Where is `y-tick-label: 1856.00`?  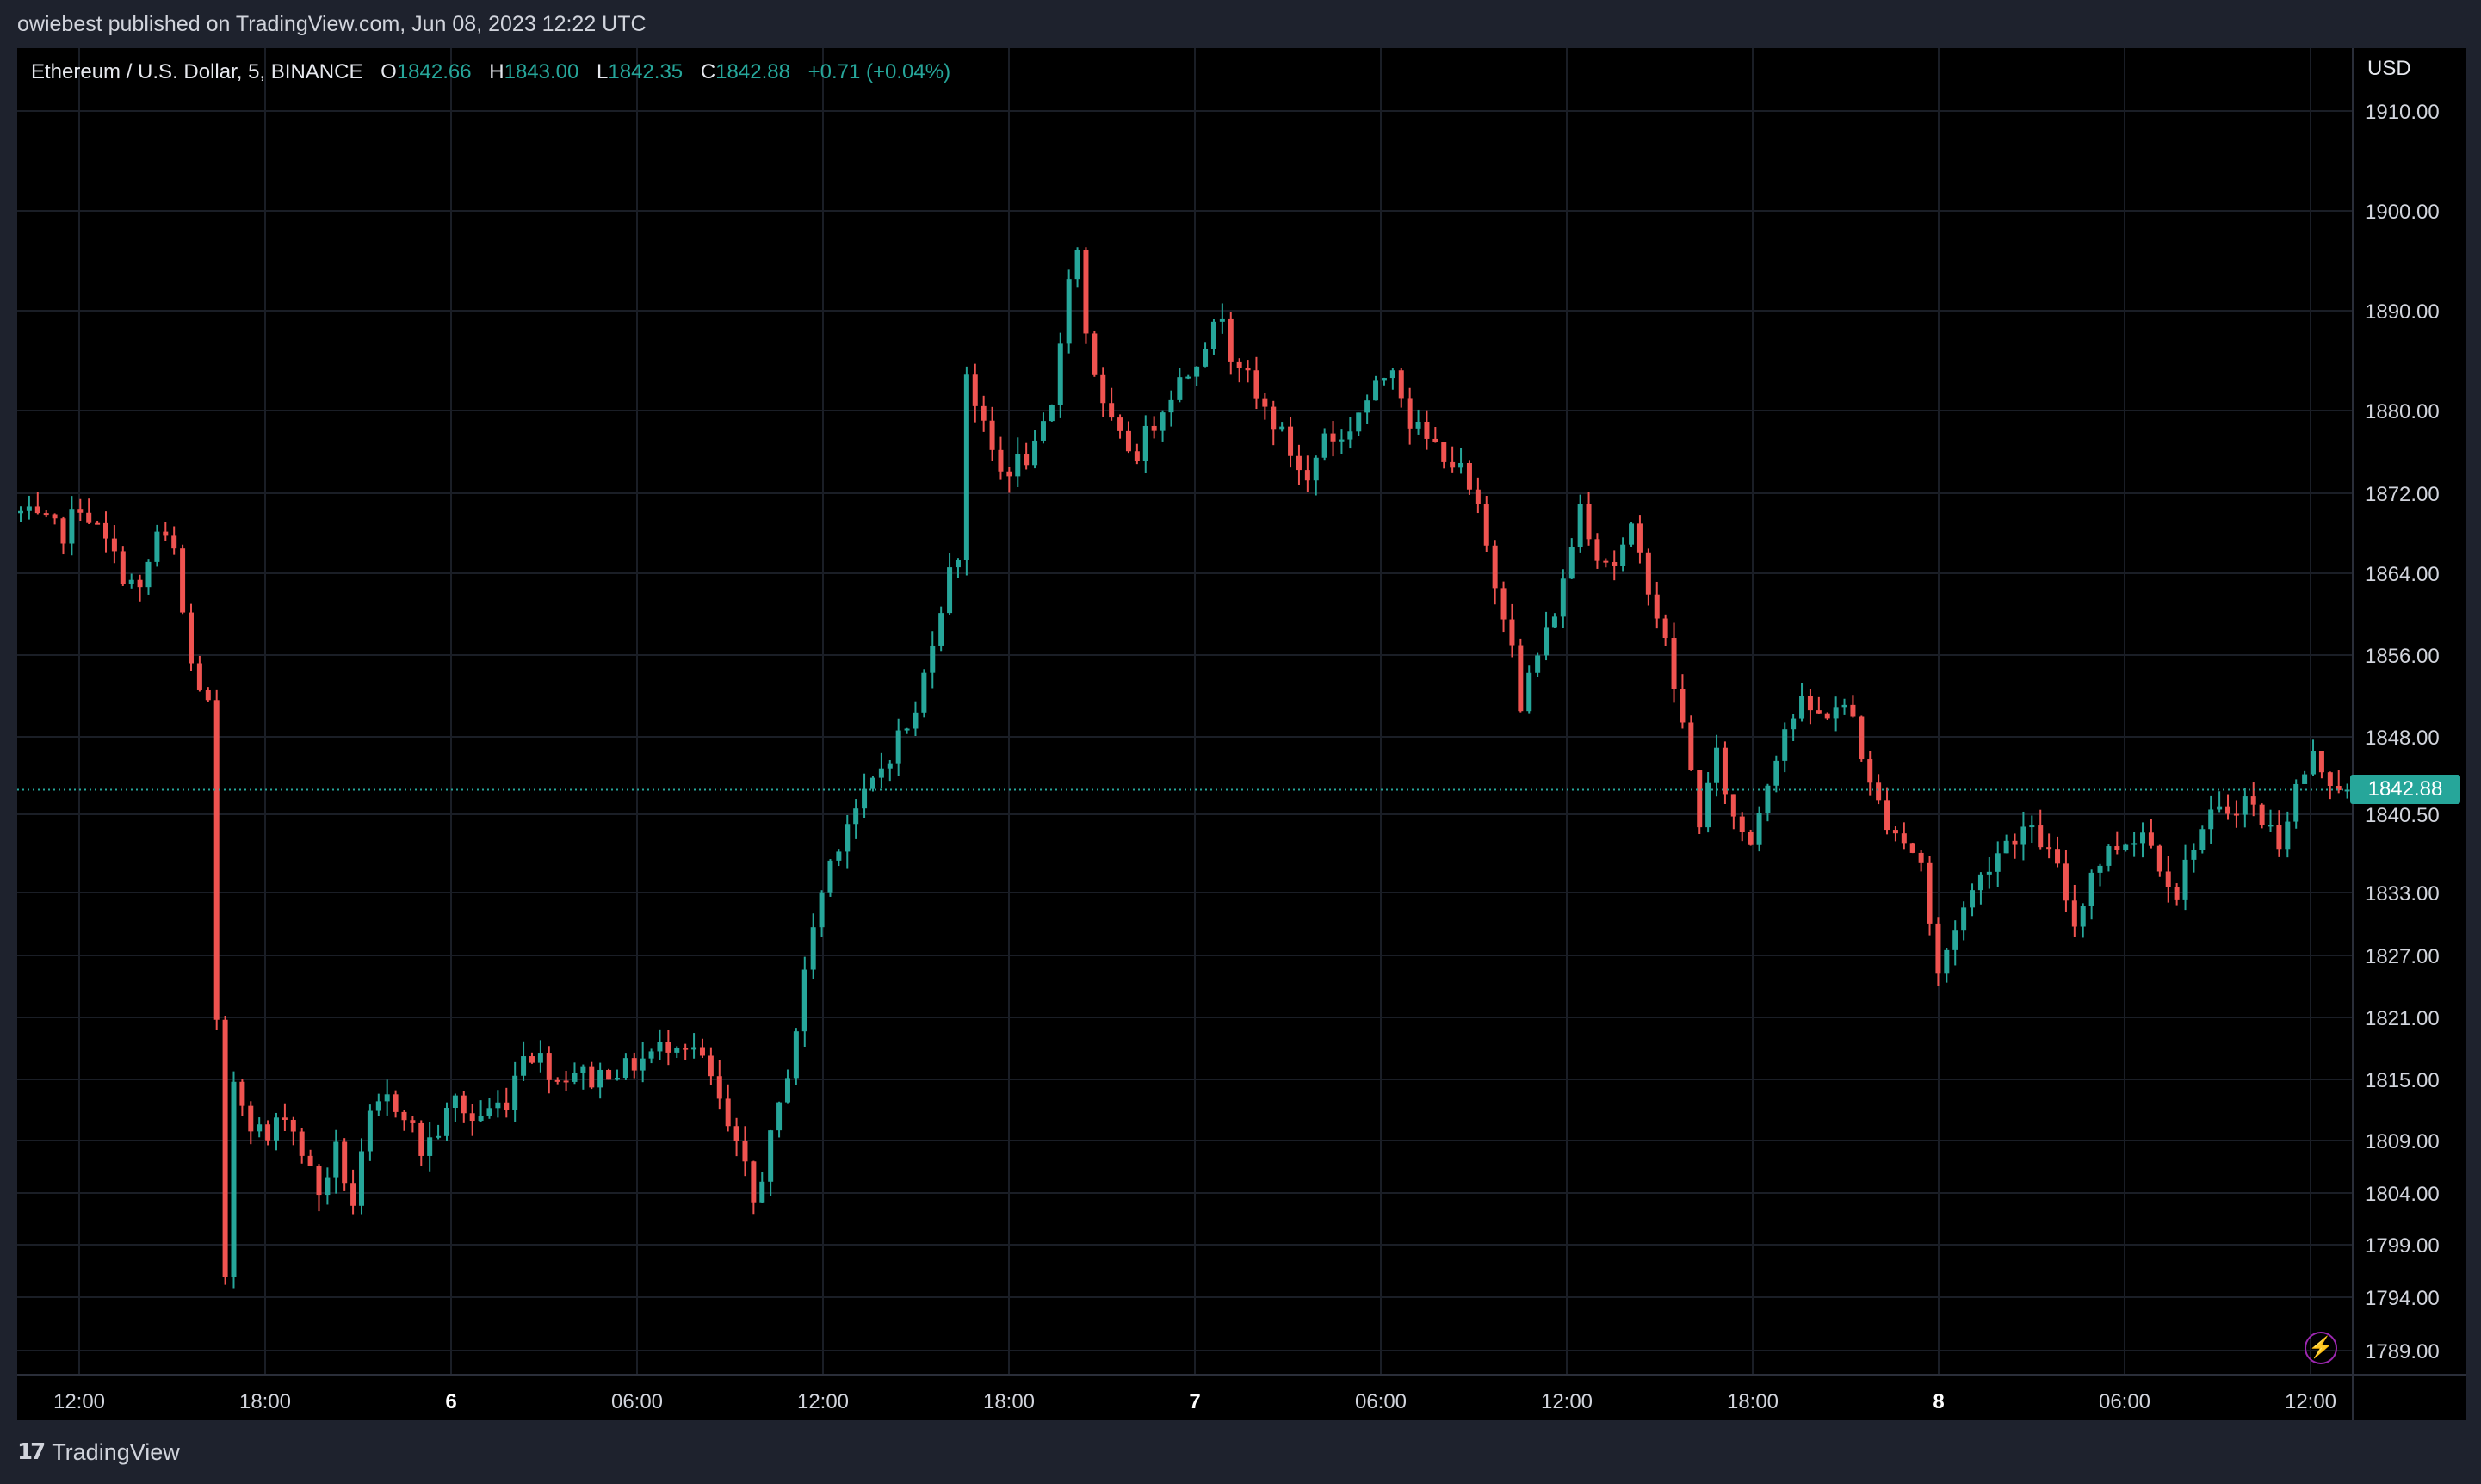 y-tick-label: 1856.00 is located at coordinates (2402, 656).